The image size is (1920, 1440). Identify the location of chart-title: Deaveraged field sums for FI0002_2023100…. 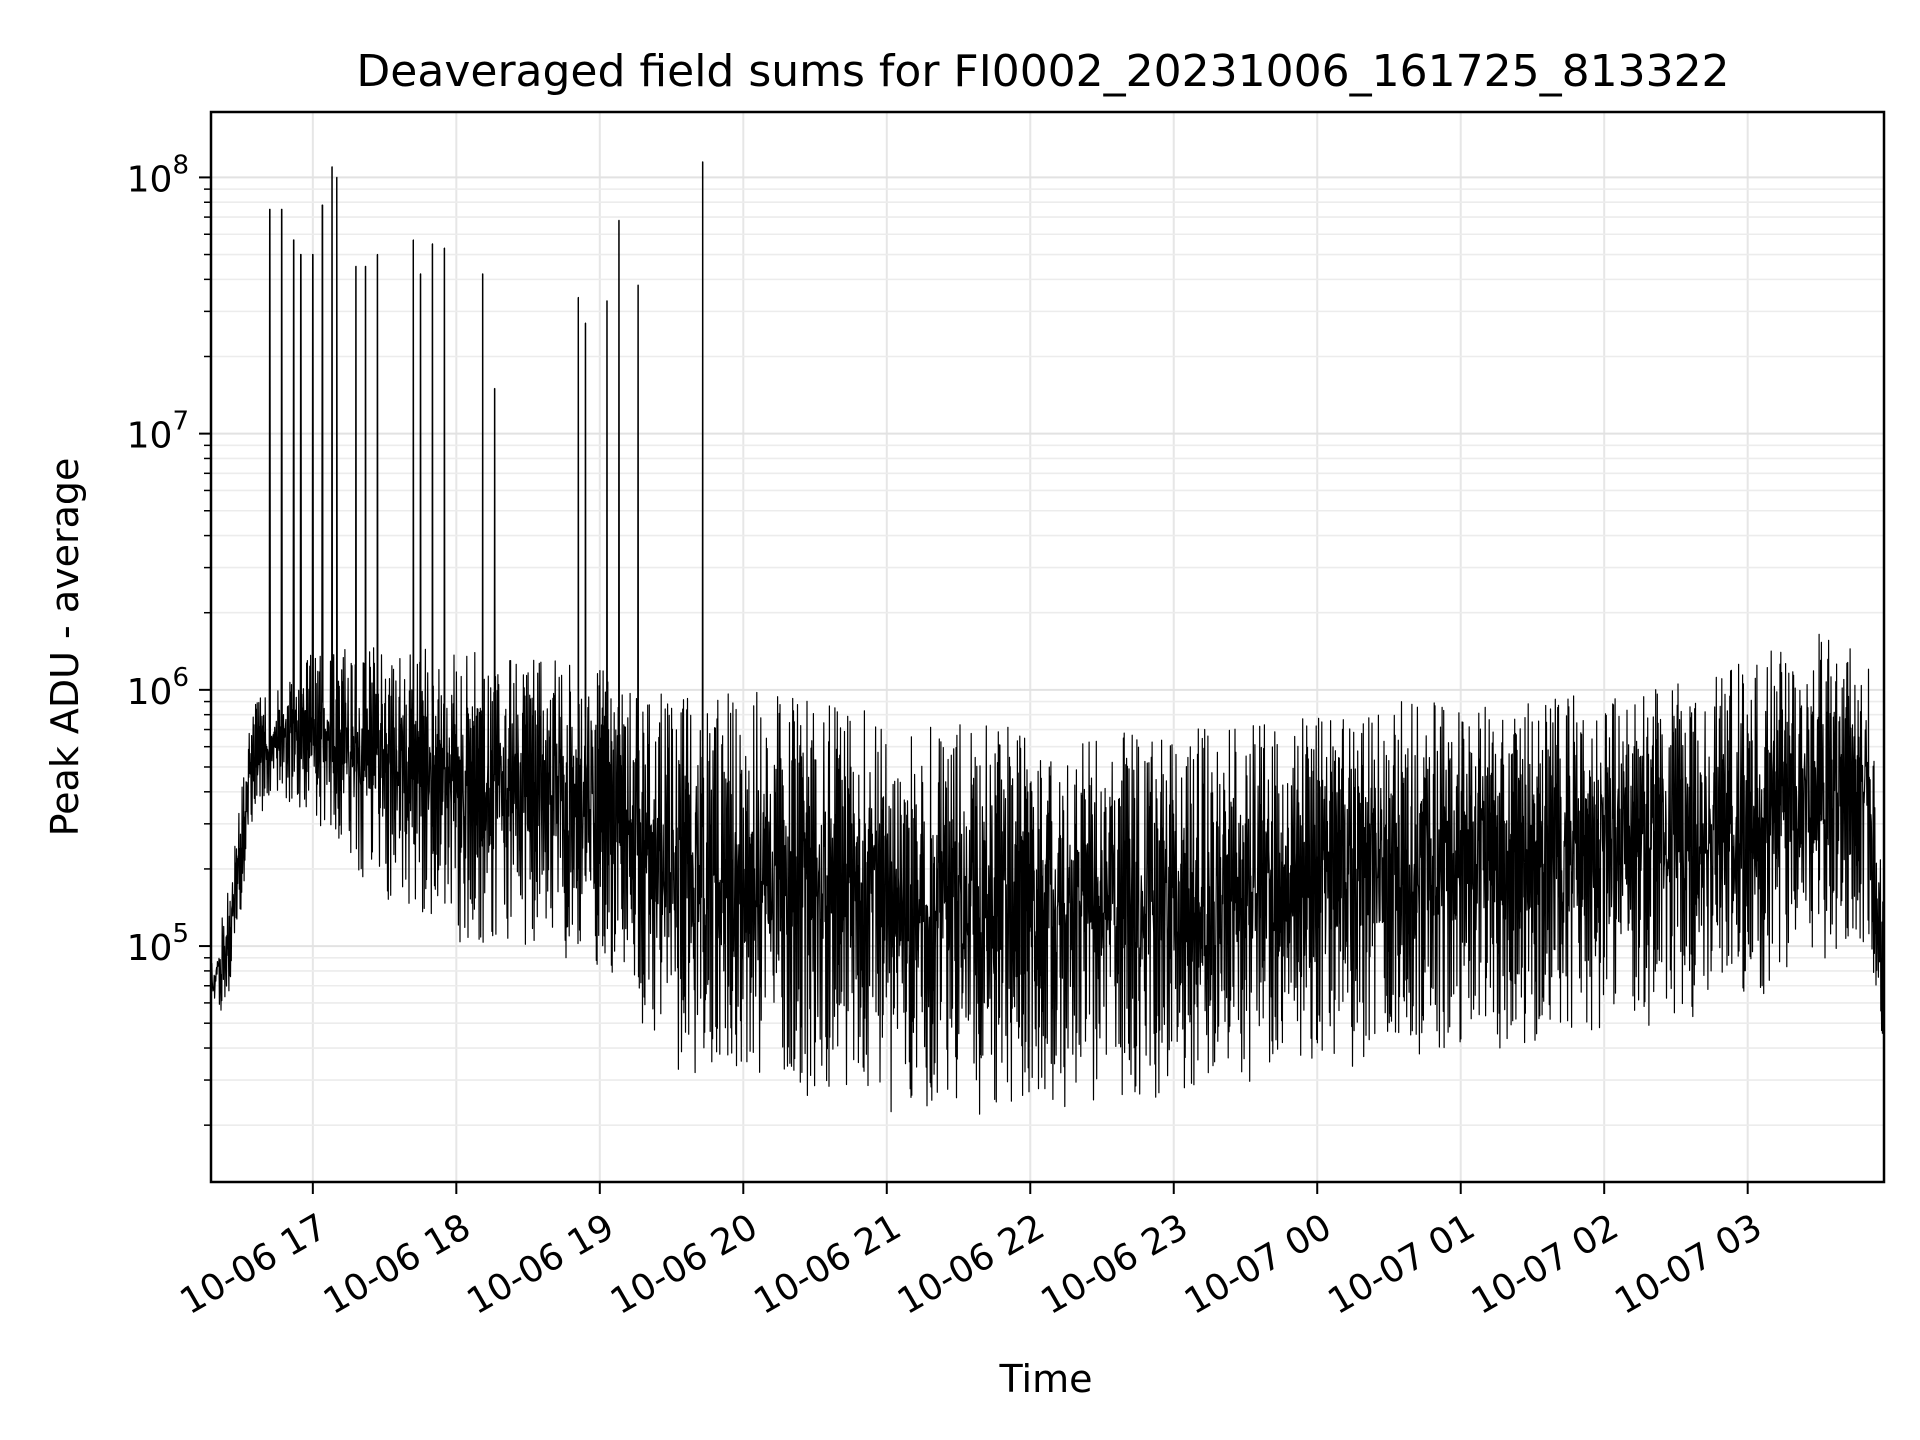
(1042, 71).